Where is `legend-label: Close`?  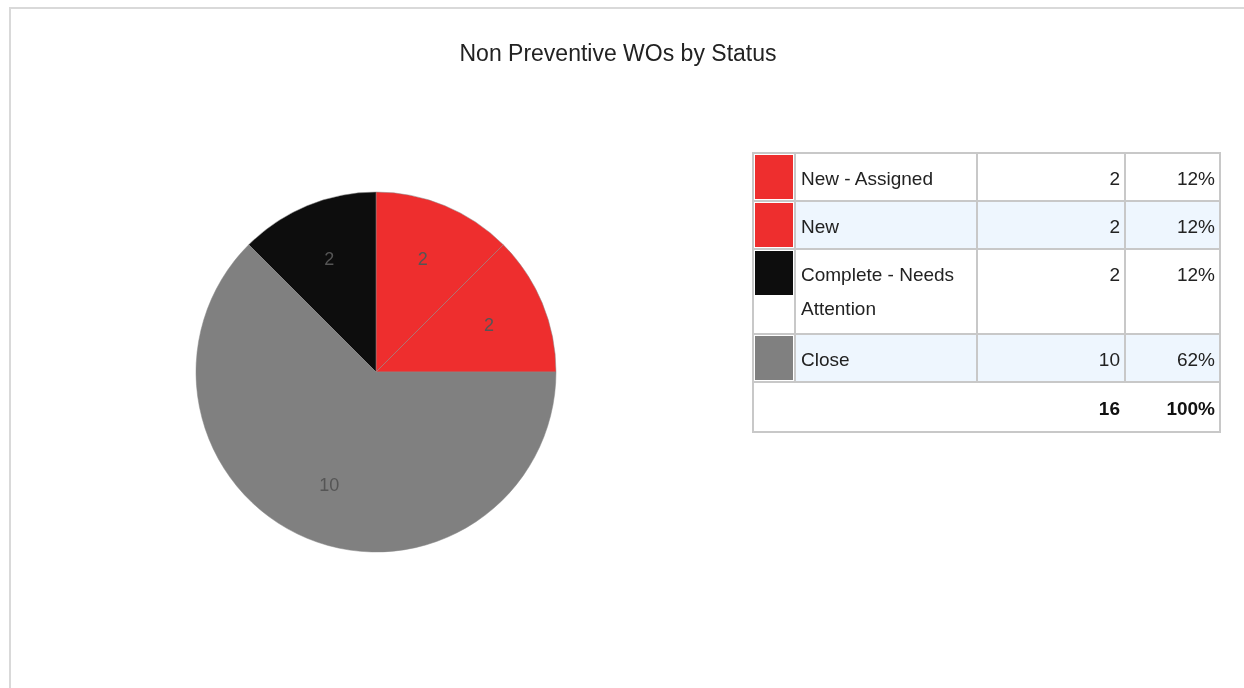
legend-label: Close is located at coordinates (825, 359).